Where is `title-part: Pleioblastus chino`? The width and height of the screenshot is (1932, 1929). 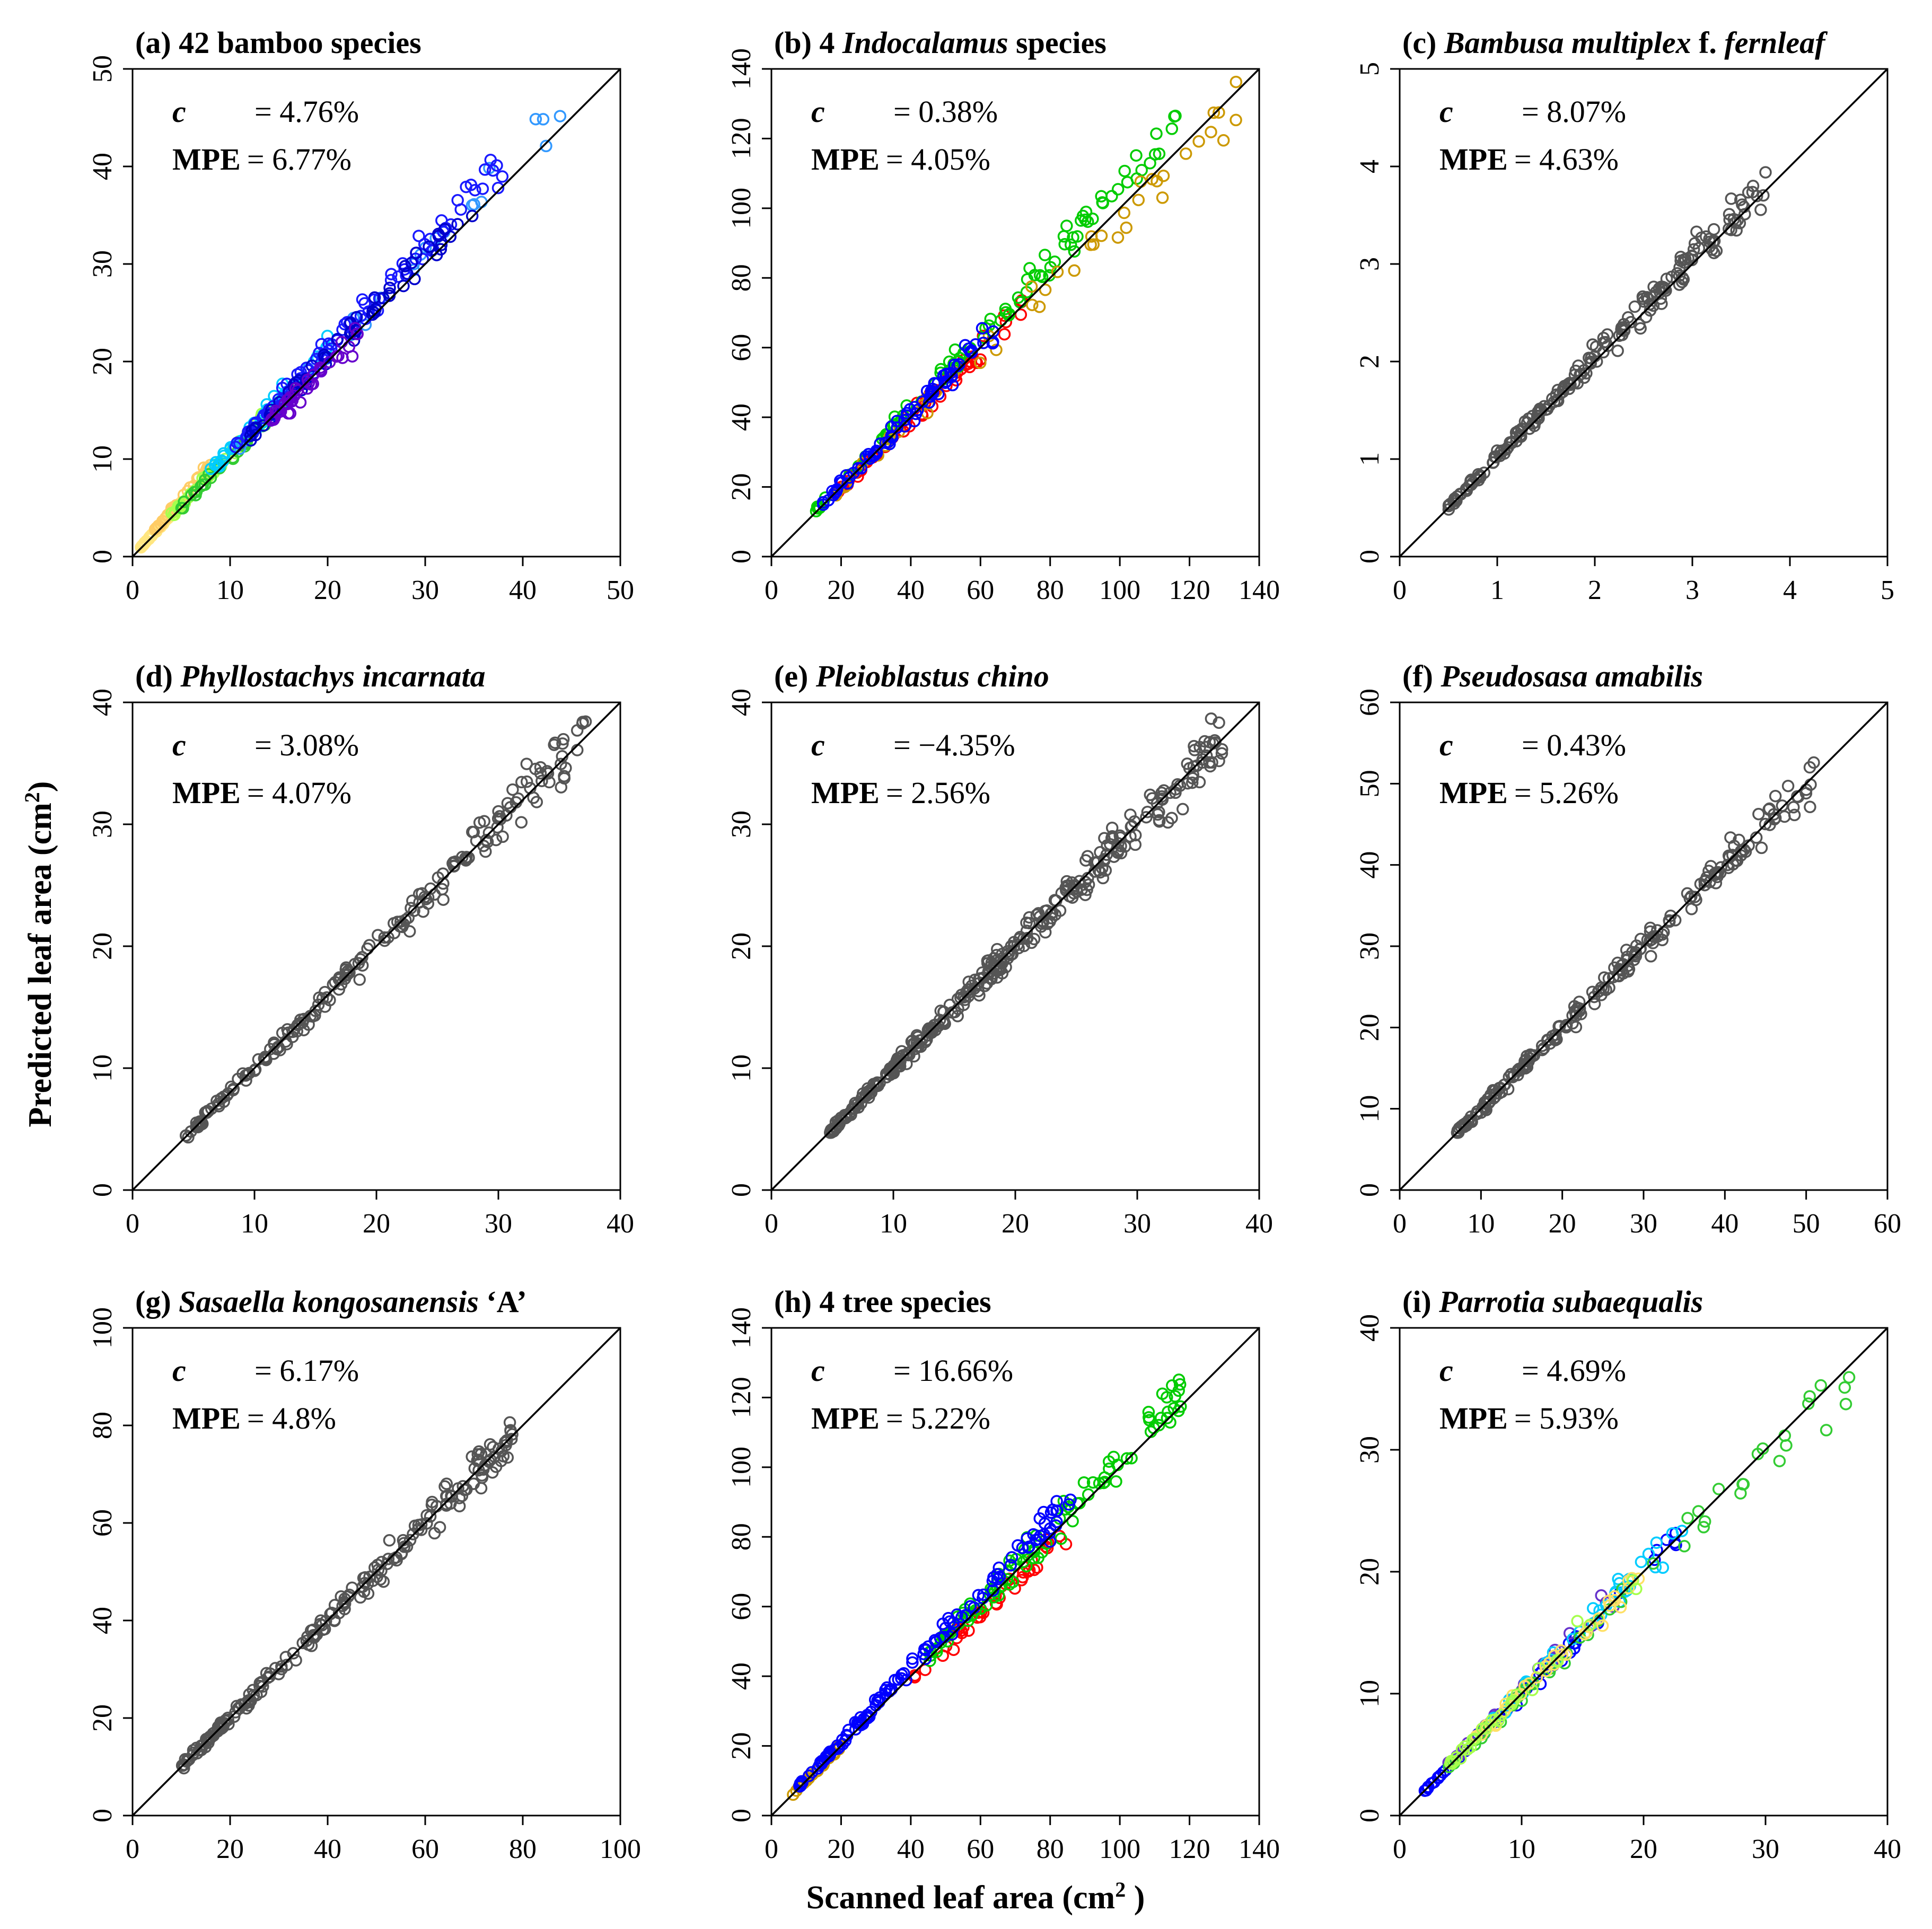 title-part: Pleioblastus chino is located at coordinates (932, 676).